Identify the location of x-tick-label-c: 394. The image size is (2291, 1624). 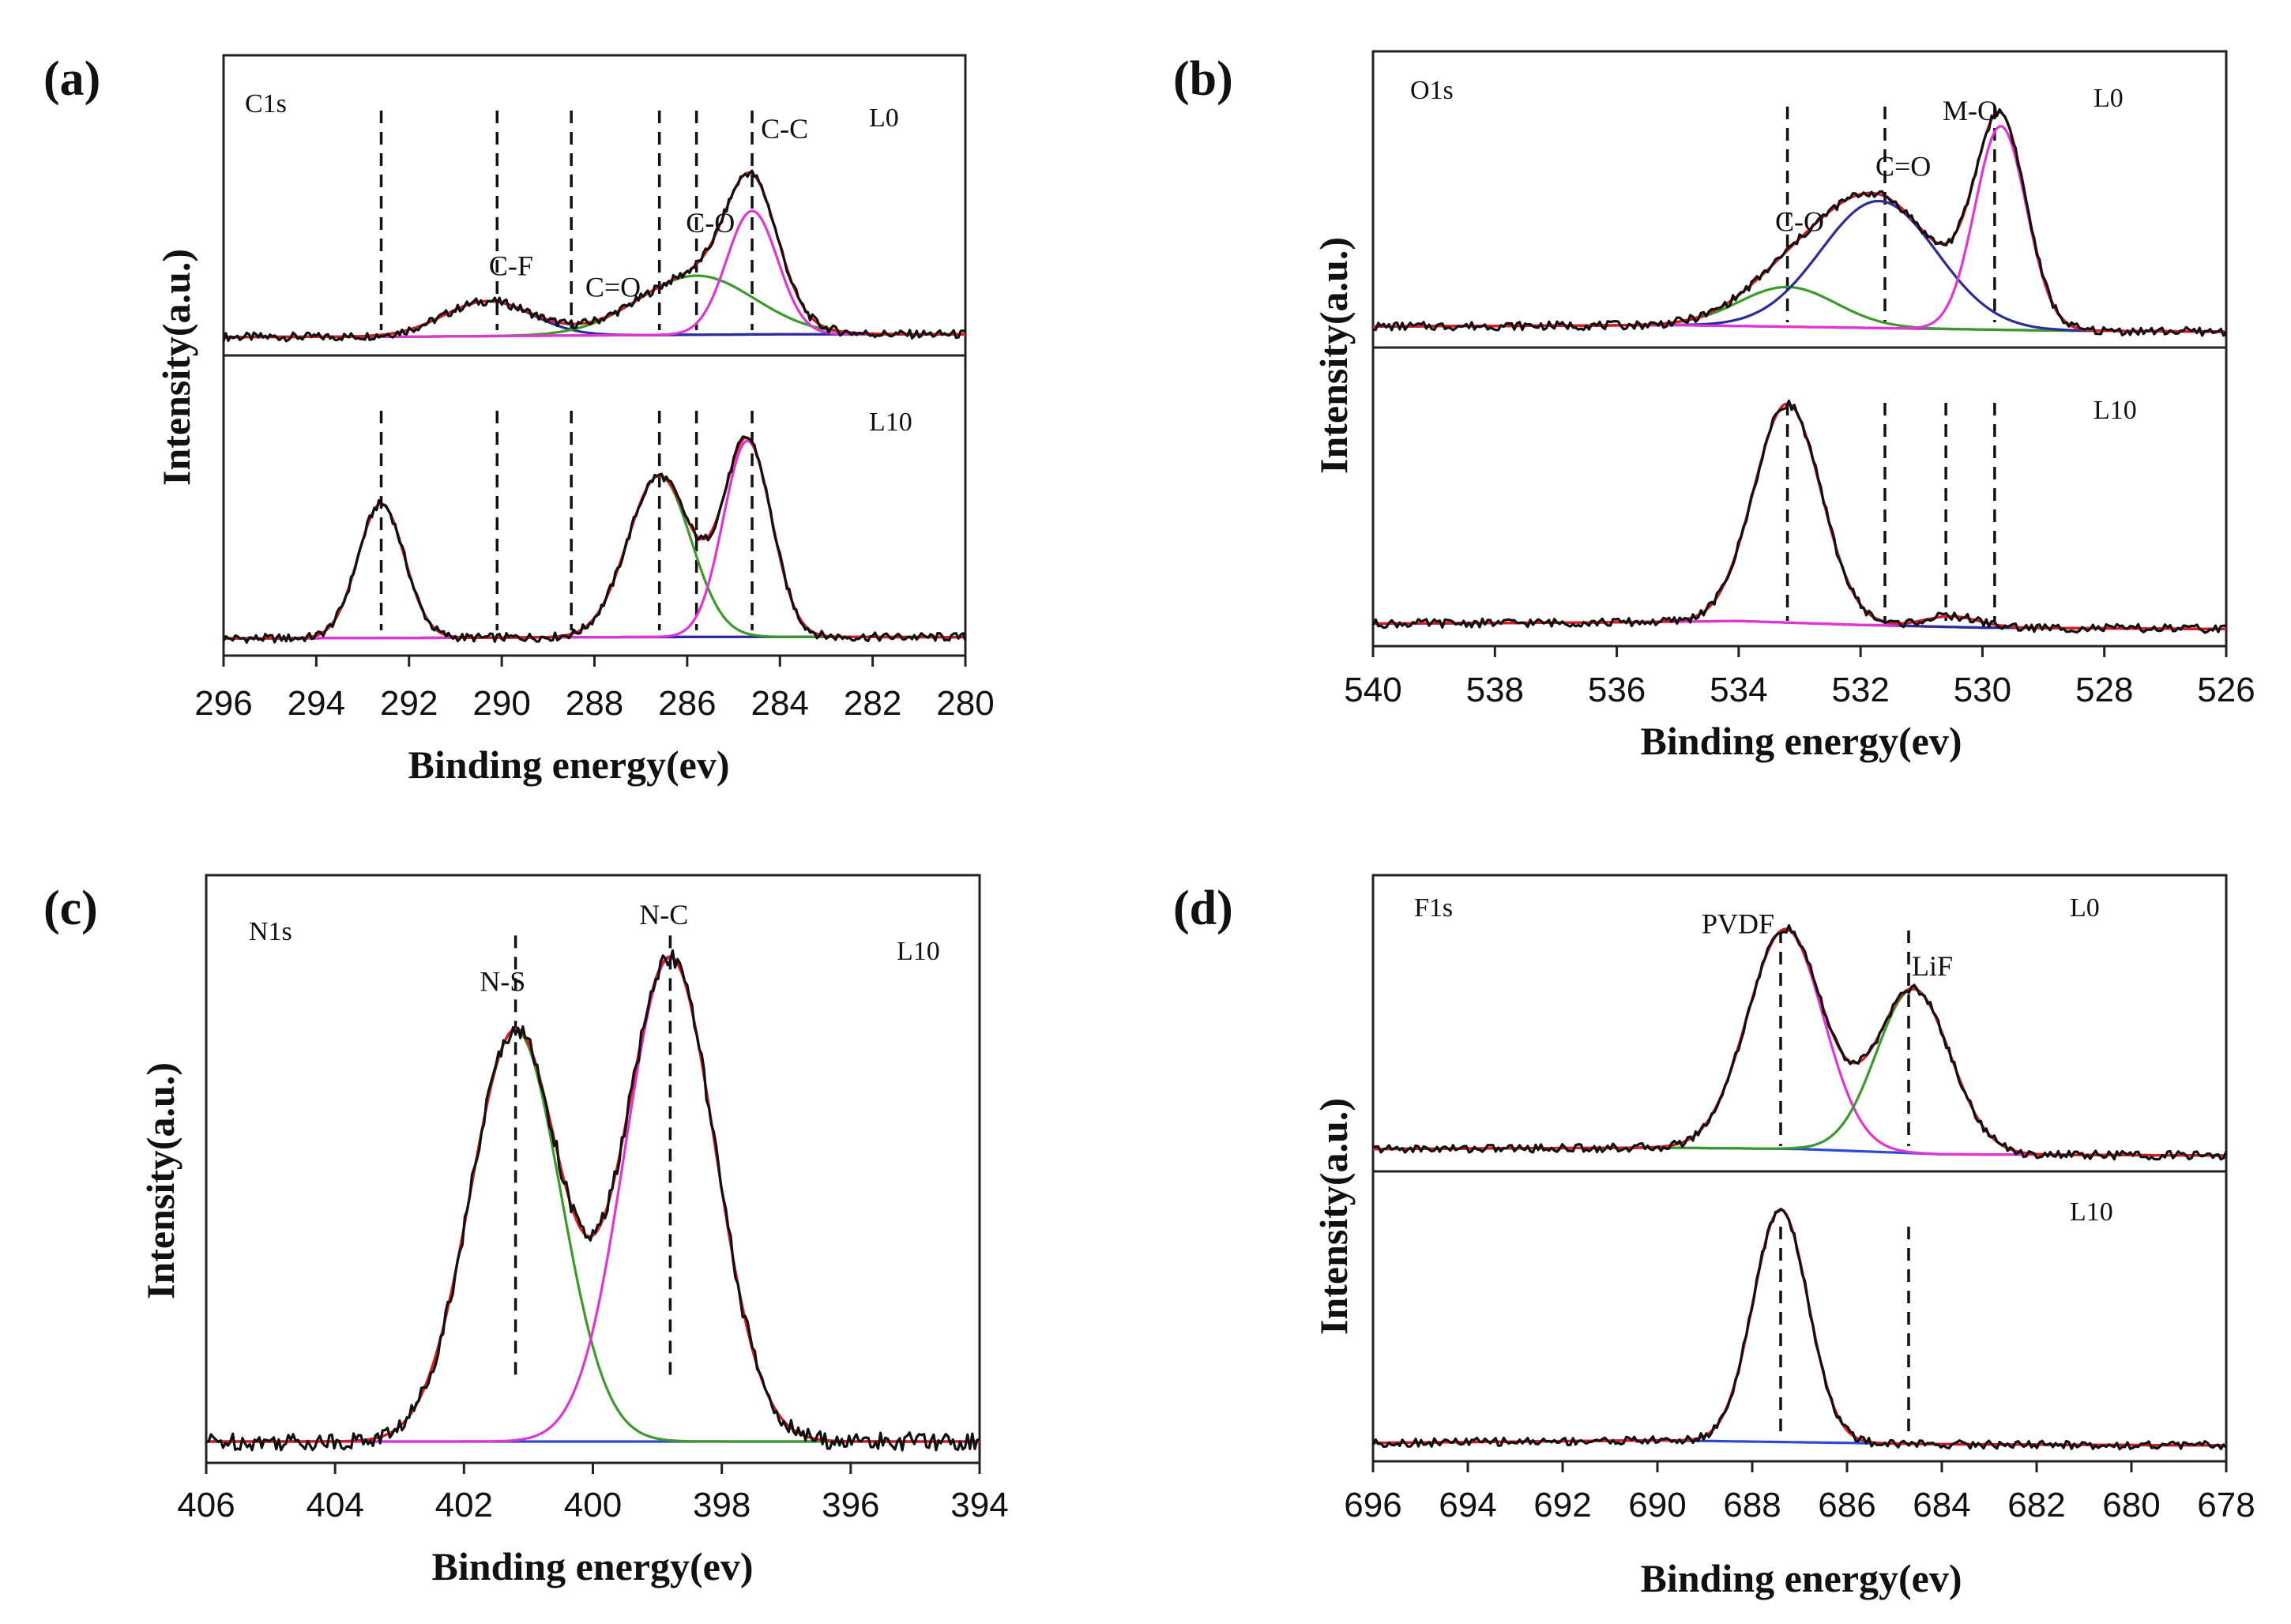
(979, 1505).